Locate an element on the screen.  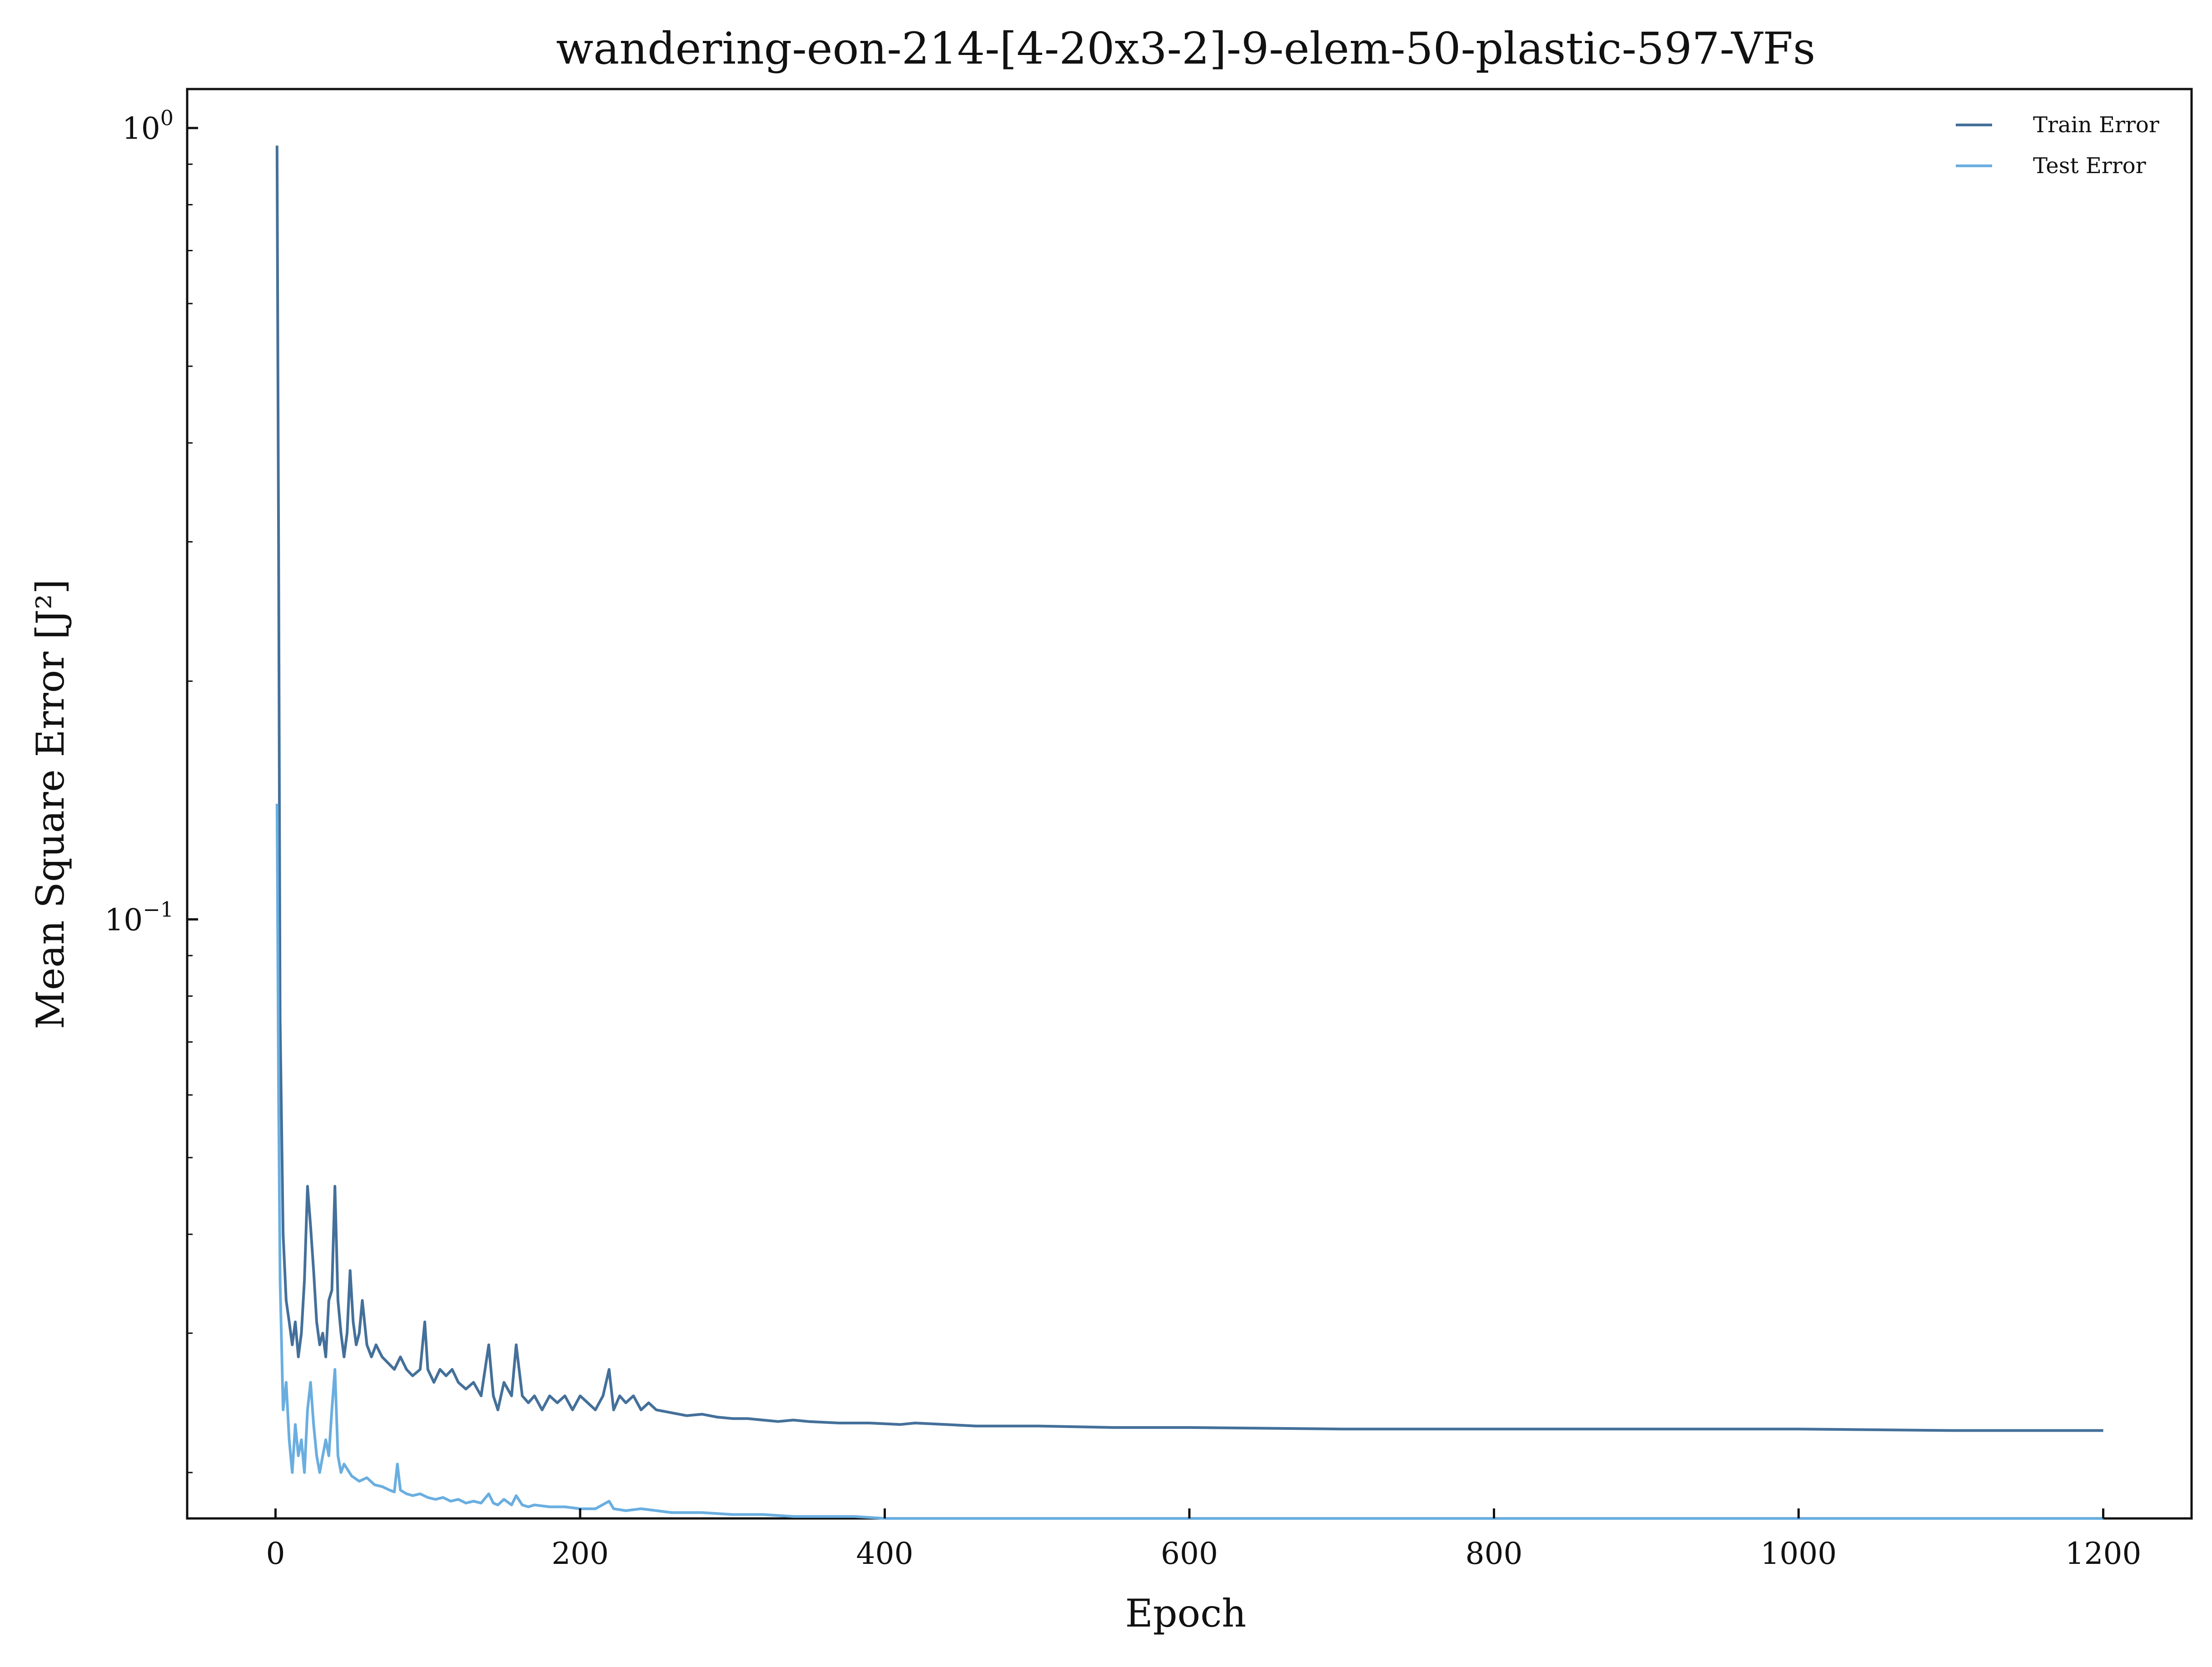
x-tick-label: 200 is located at coordinates (580, 1553).